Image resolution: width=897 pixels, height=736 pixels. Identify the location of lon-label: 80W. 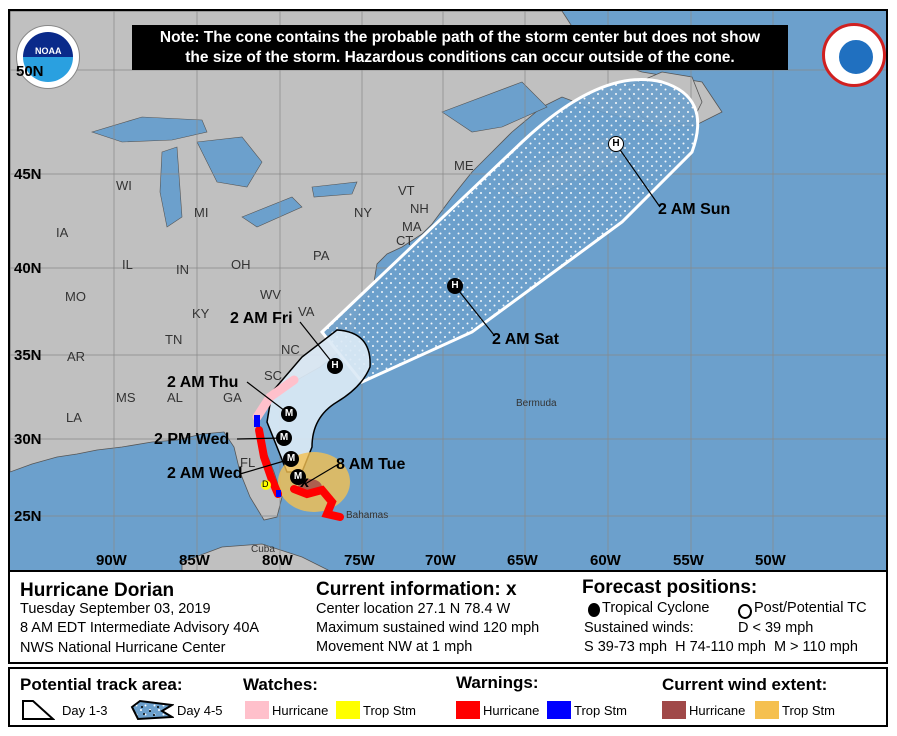
(277, 560).